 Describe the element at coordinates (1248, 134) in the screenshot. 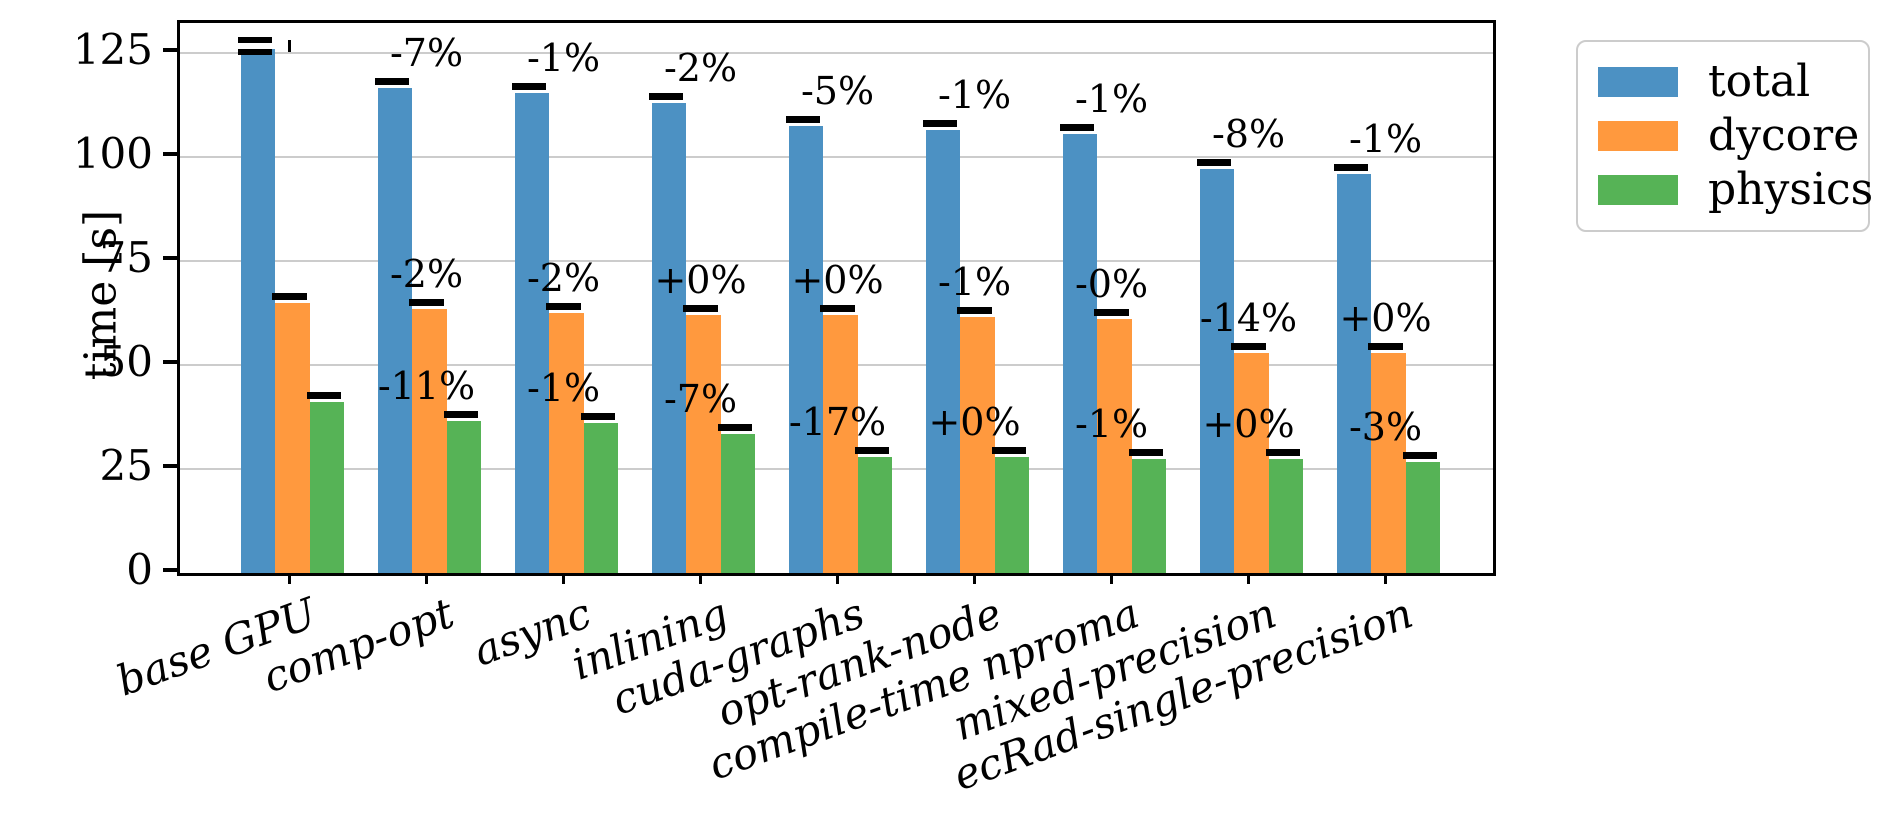

I see `annotation-total-mixed-precision: -8%` at that location.